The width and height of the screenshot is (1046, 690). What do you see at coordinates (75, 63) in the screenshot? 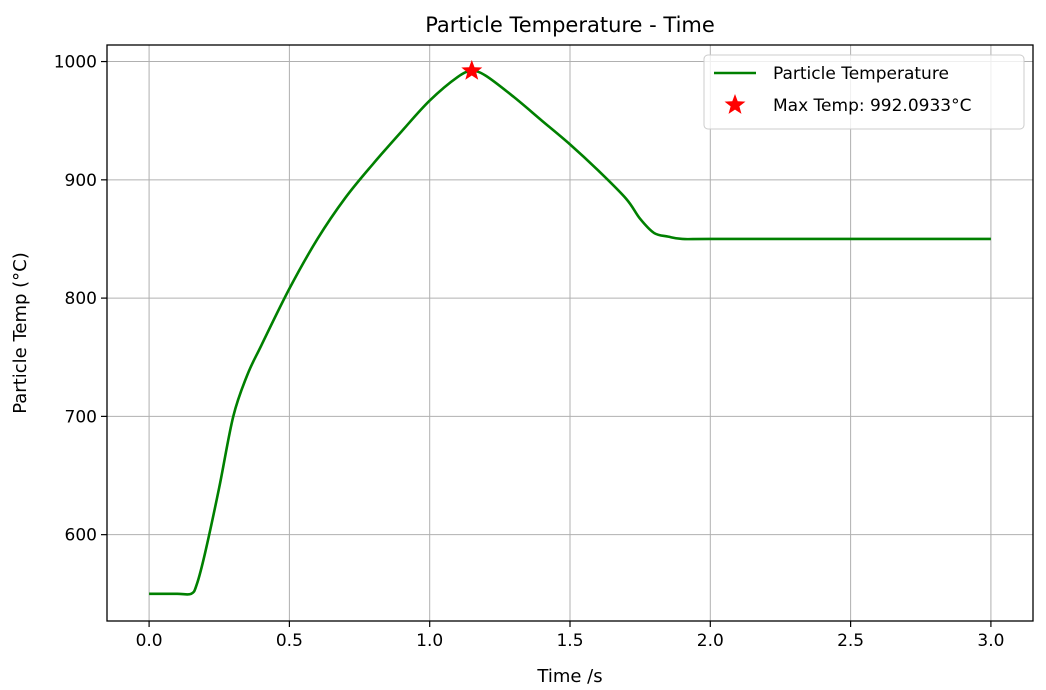
I see `y-tick-label: 1000` at bounding box center [75, 63].